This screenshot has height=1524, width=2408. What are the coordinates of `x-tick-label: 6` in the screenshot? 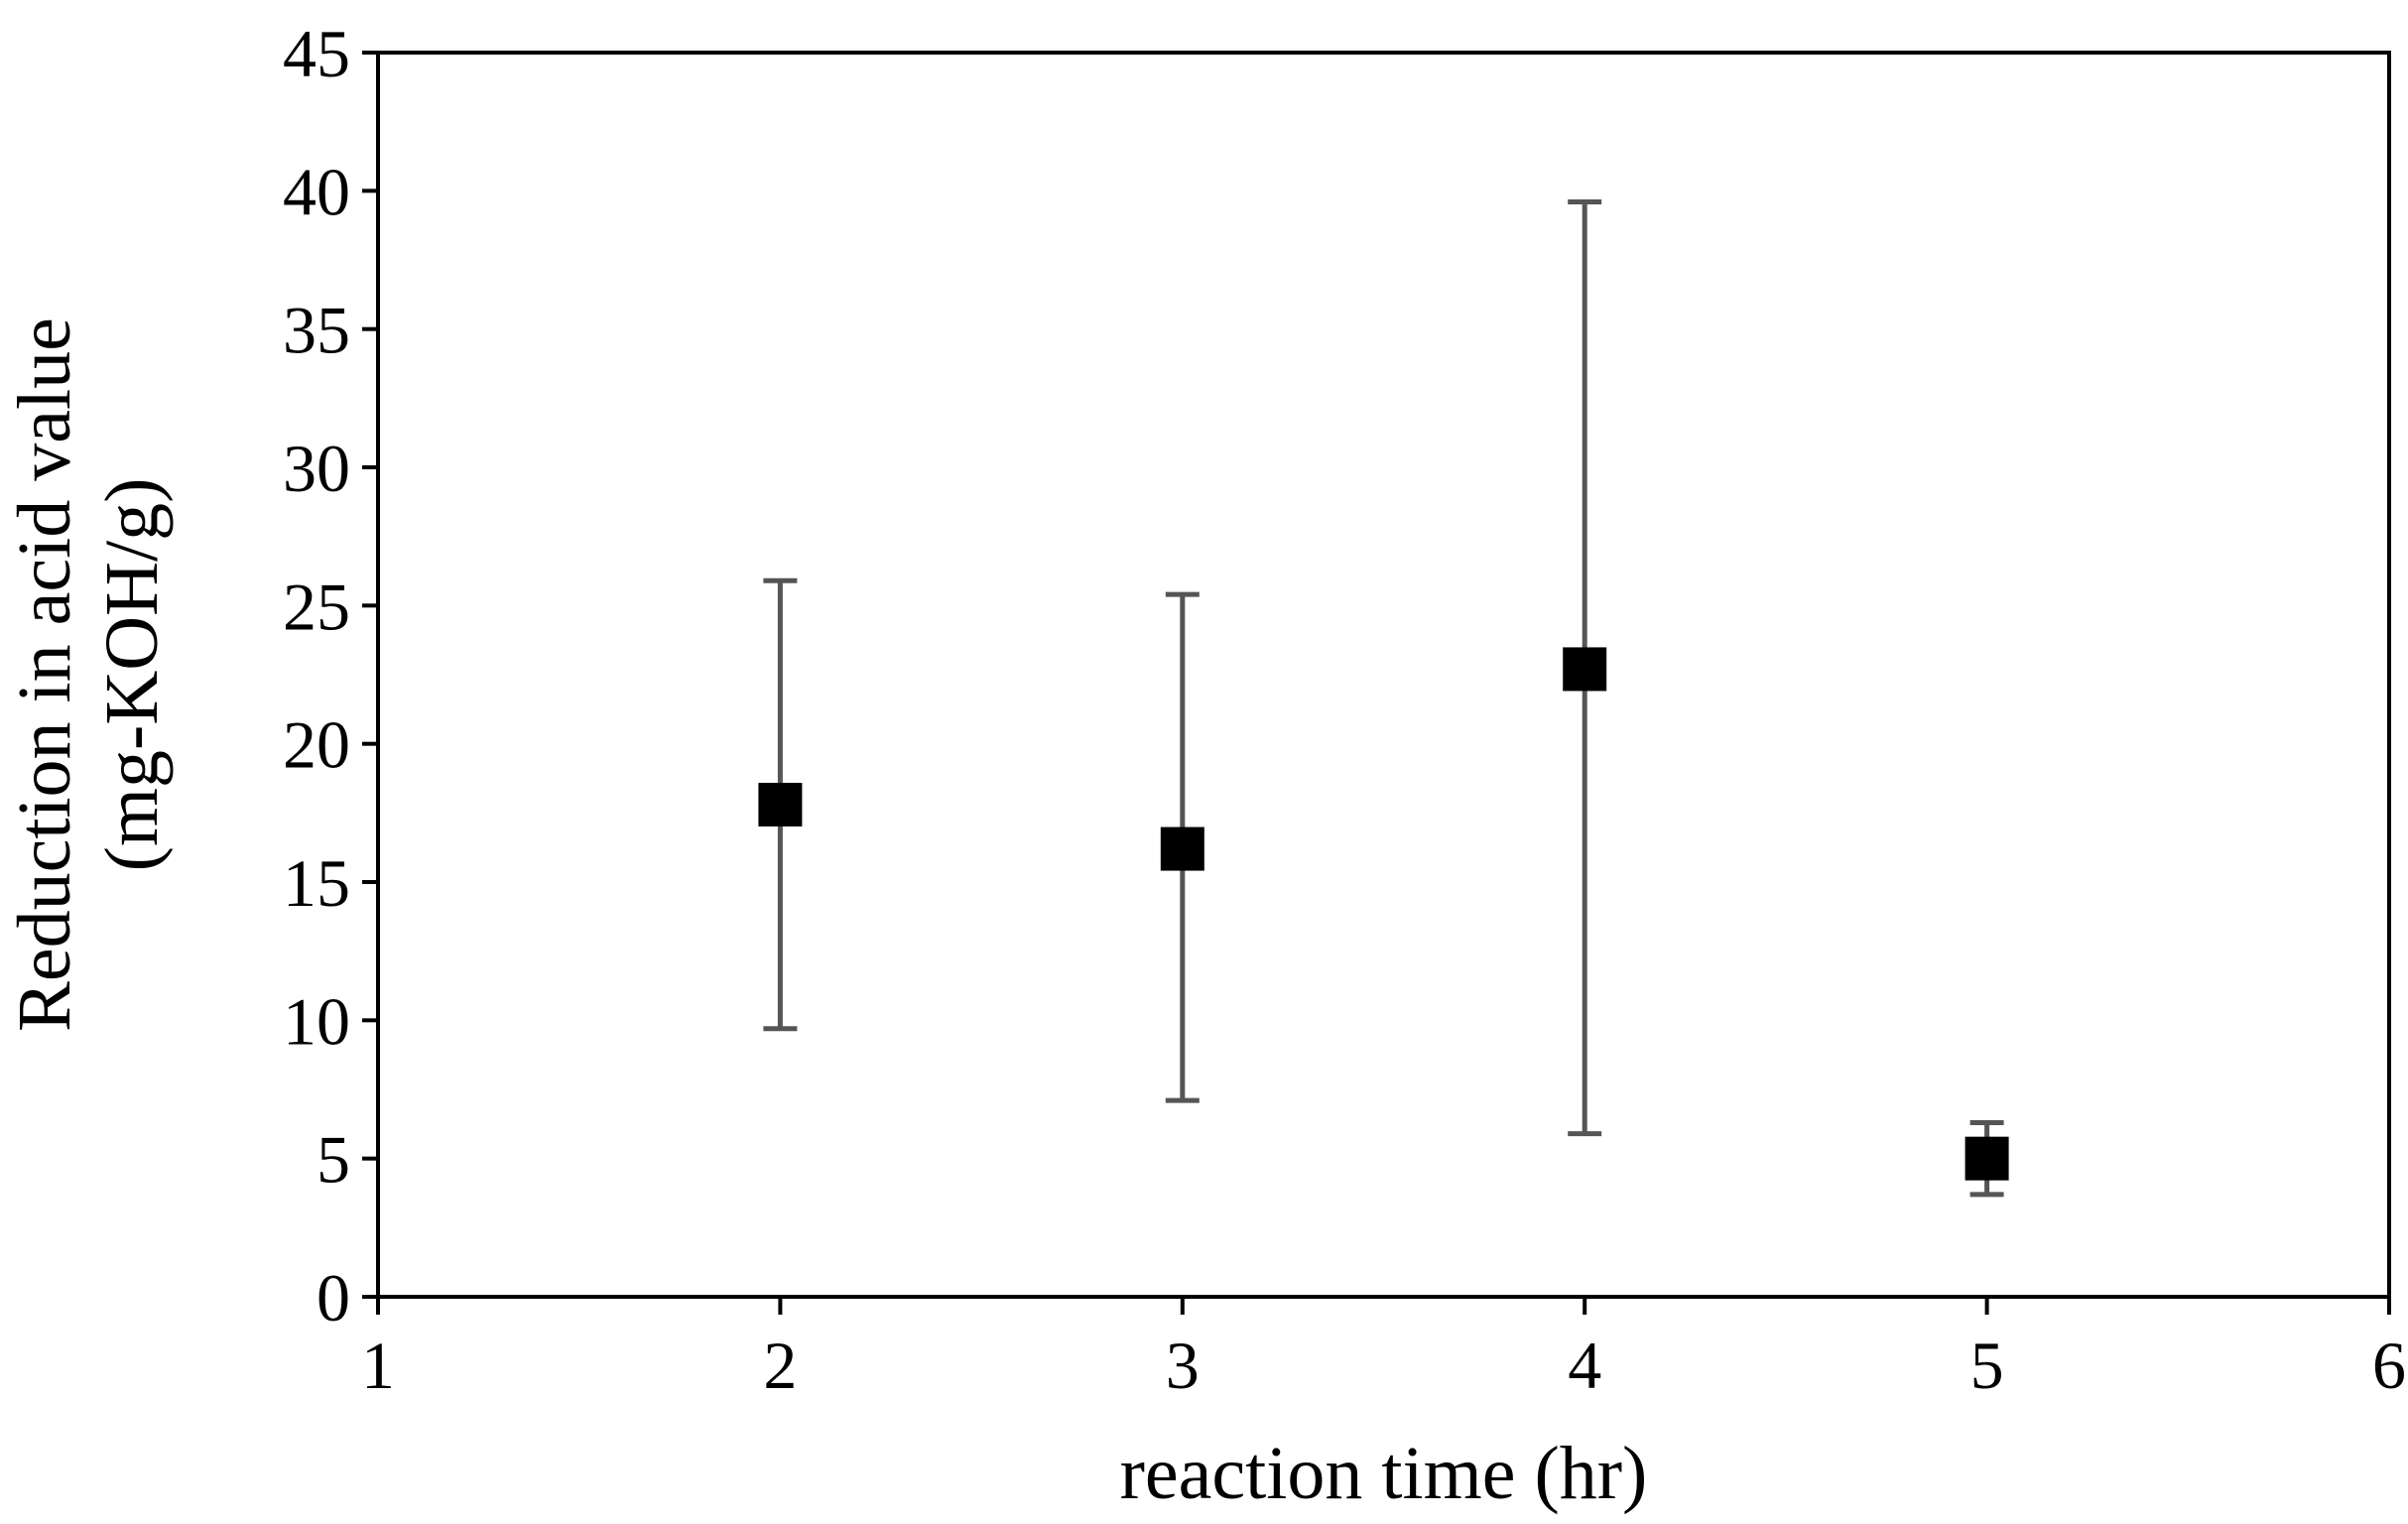 It's located at (2389, 1365).